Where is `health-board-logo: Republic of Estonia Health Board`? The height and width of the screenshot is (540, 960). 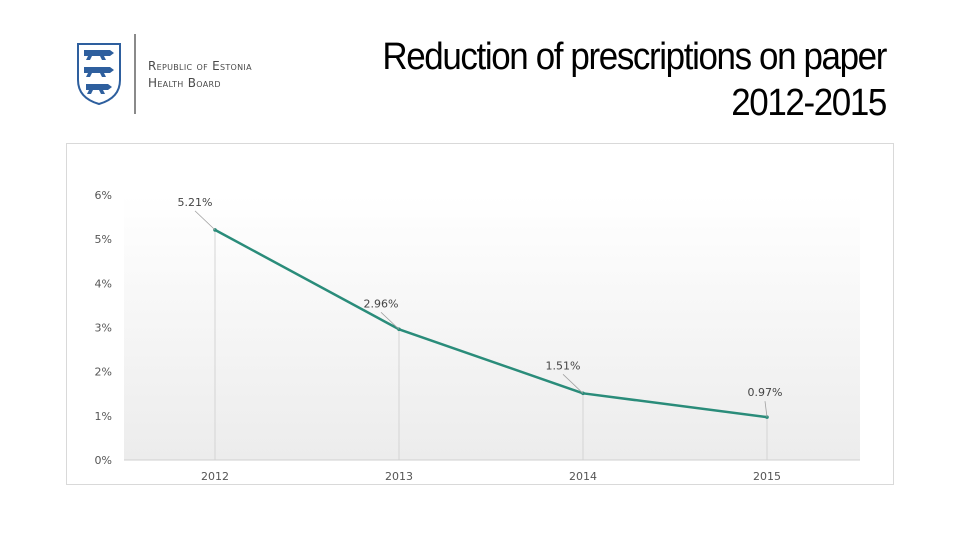
health-board-logo: Republic of Estonia Health Board is located at coordinates (186, 74).